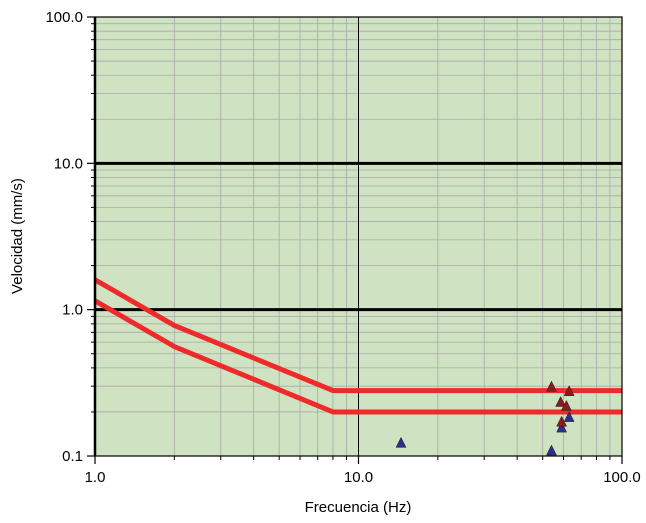  I want to click on y-tick-label: 100.0, so click(64, 17).